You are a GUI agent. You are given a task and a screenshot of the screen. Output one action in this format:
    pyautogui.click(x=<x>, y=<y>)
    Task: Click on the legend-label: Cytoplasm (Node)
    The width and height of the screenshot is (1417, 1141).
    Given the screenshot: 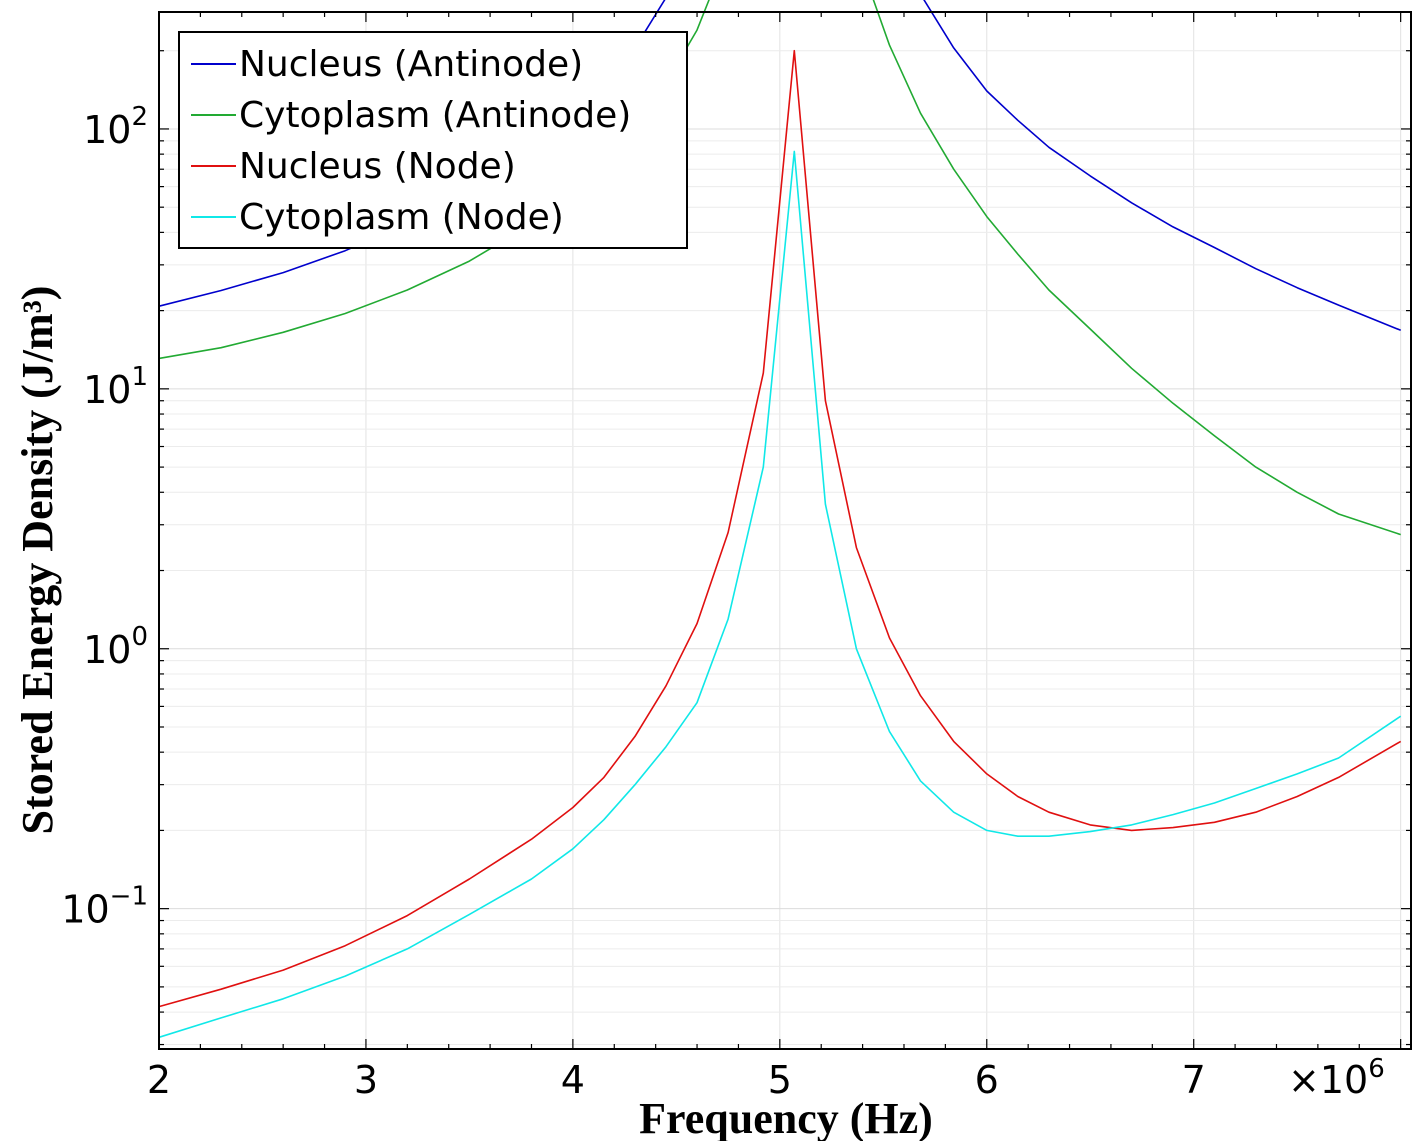 What is the action you would take?
    pyautogui.click(x=401, y=217)
    